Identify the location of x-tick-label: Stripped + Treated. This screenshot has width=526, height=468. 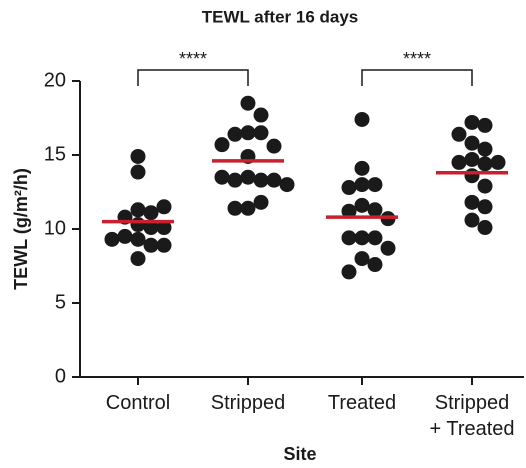
(472, 416).